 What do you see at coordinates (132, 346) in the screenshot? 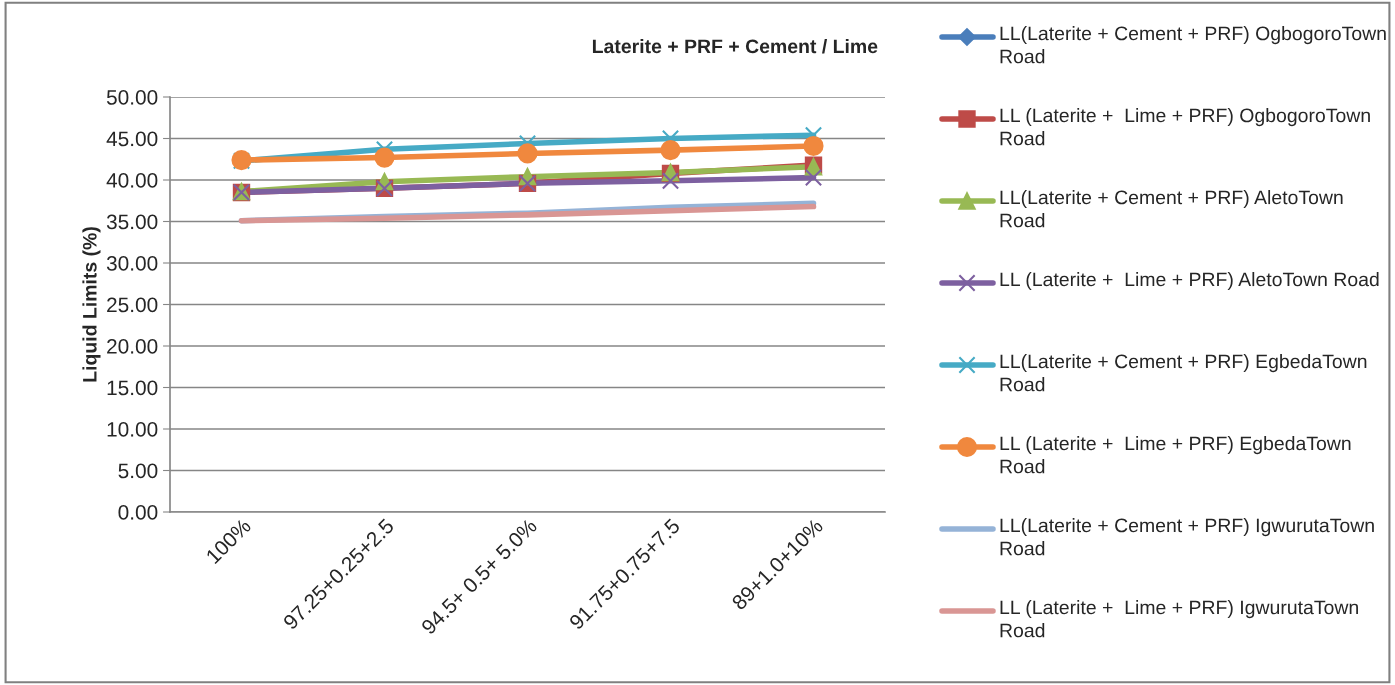
I see `y-tick-label: 20.00` at bounding box center [132, 346].